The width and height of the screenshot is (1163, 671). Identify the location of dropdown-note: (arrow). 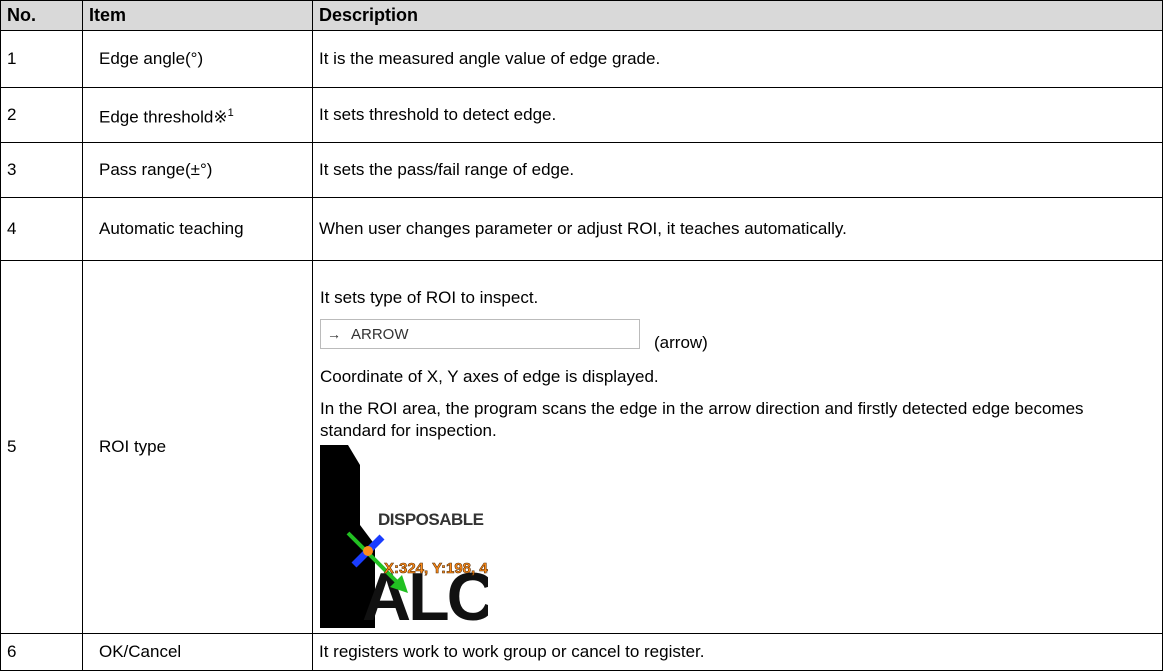
(681, 342).